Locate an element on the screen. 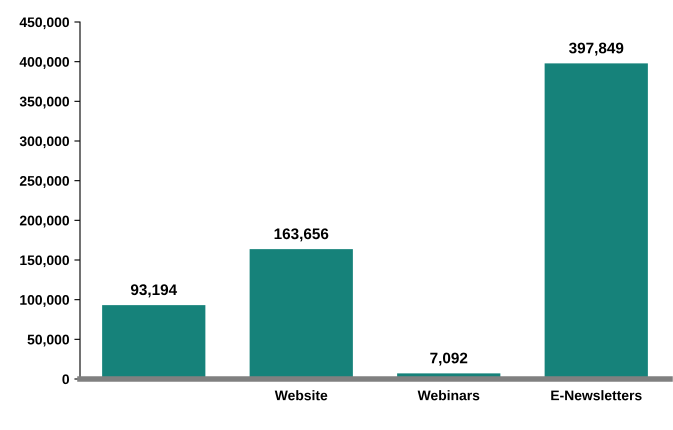  y-tick-label: 200,000 is located at coordinates (45, 222).